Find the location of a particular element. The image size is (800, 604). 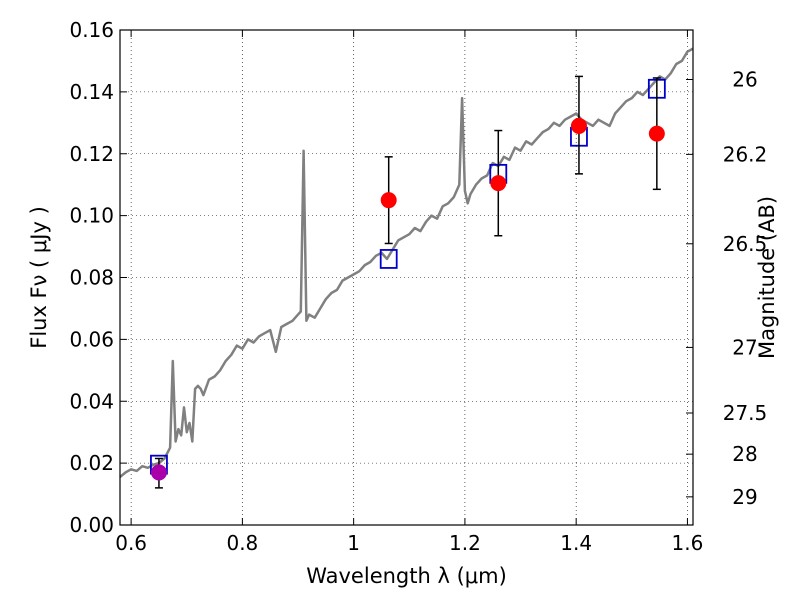

x-tick-label: 1.4 is located at coordinates (576, 543).